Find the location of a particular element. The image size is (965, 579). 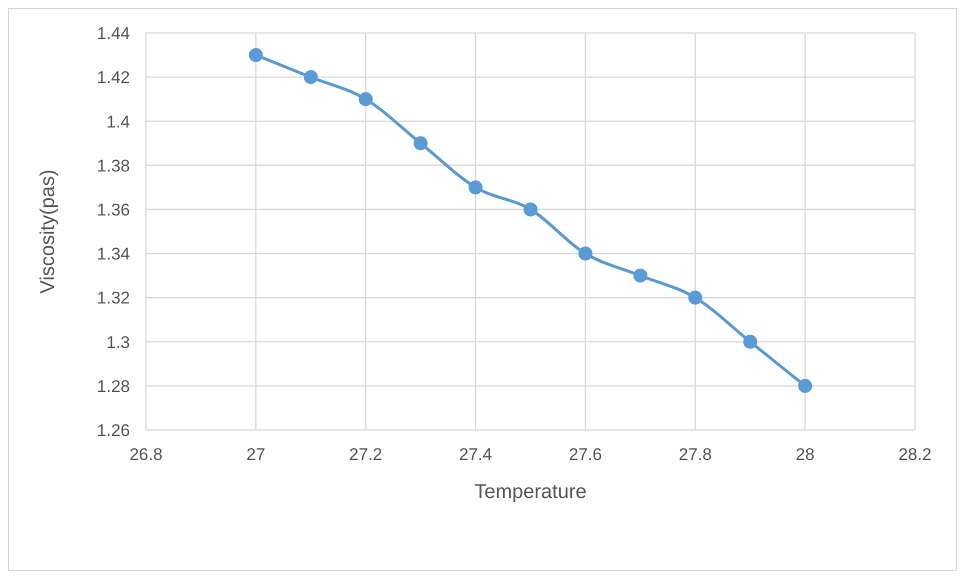

x-tick-label: 28 is located at coordinates (805, 454).